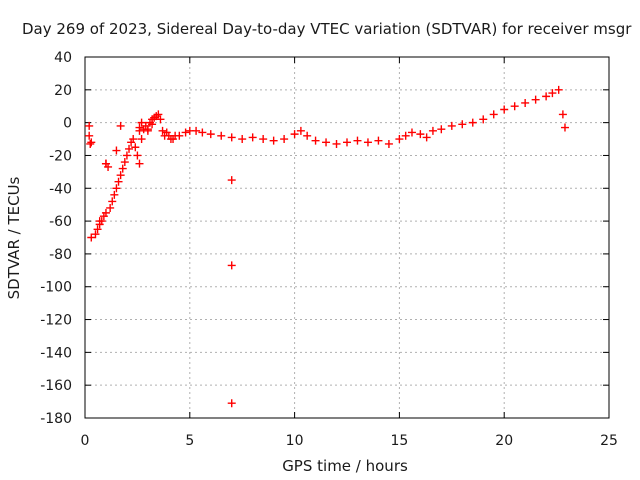 This screenshot has height=480, width=640. What do you see at coordinates (56, 353) in the screenshot?
I see `y-tick-label: -140` at bounding box center [56, 353].